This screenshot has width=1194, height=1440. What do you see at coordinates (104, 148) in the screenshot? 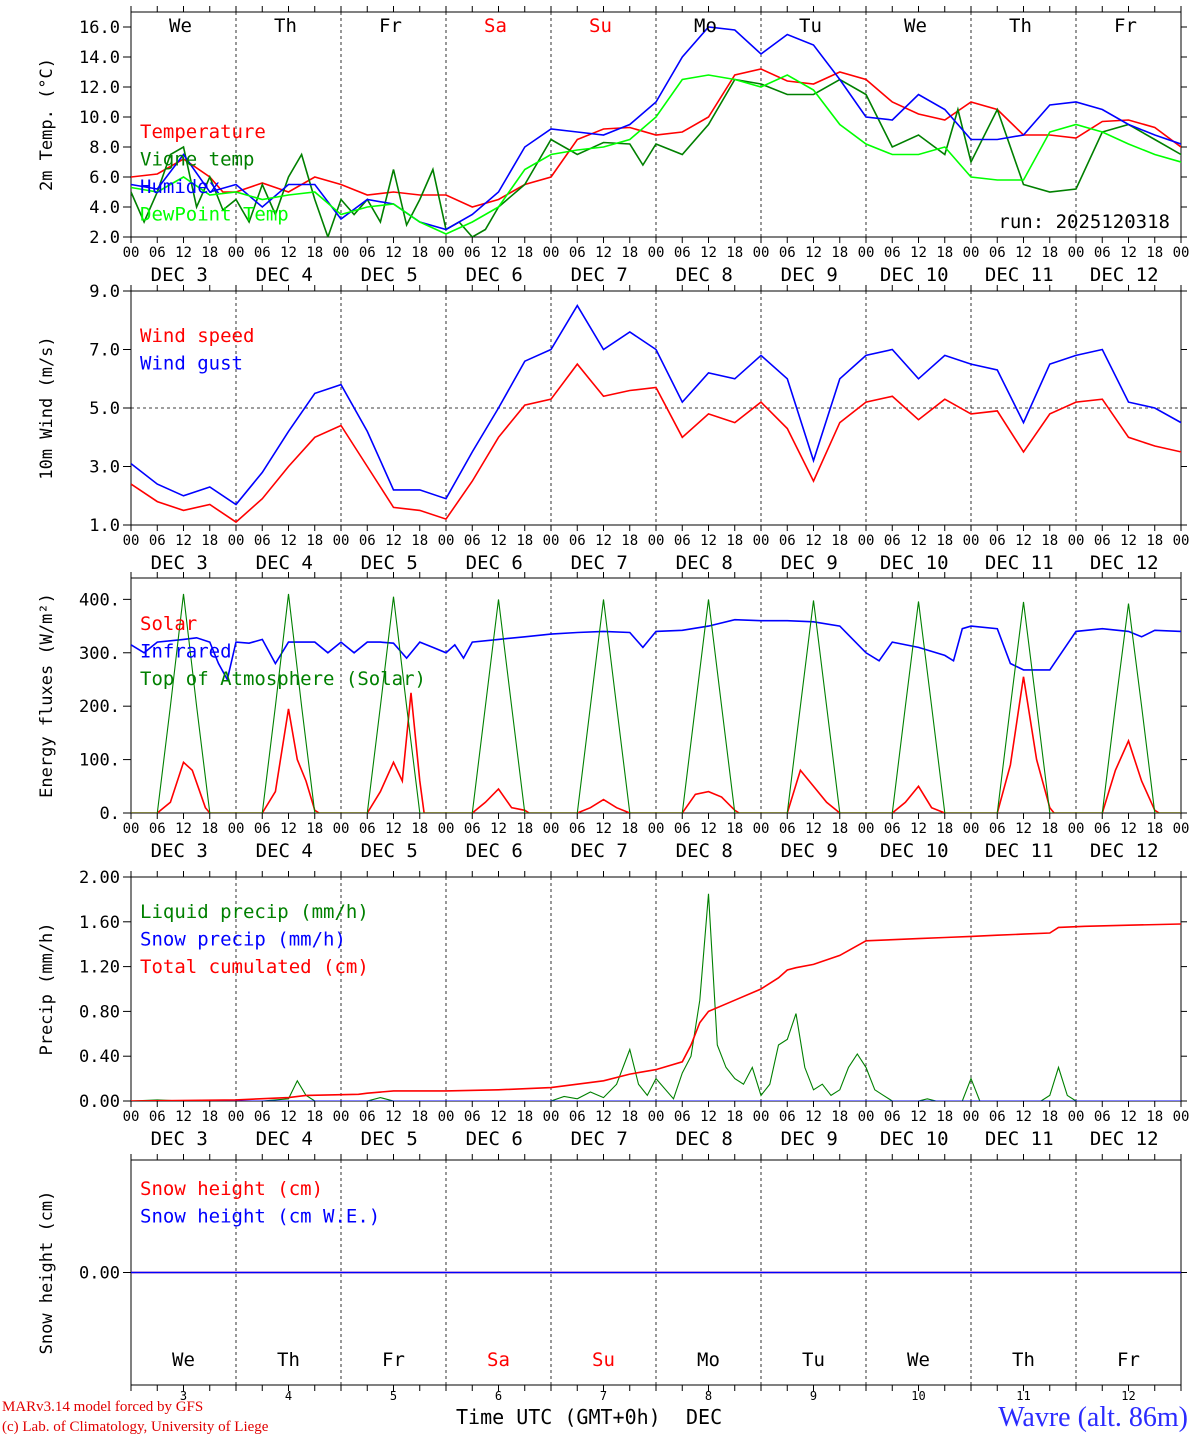
I see `temp-y-tick-label: 8.0` at bounding box center [104, 148].